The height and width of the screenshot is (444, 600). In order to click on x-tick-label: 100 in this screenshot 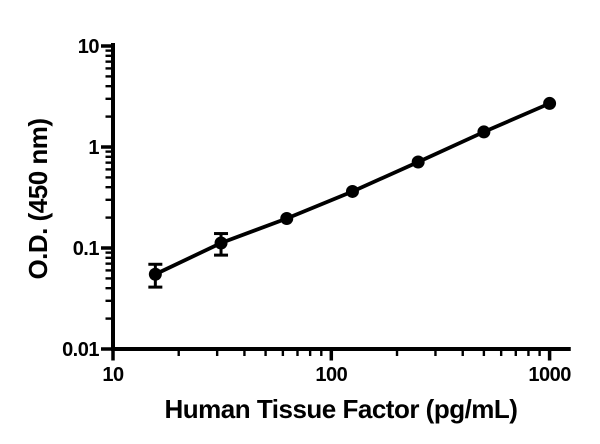, I will do `click(331, 375)`.